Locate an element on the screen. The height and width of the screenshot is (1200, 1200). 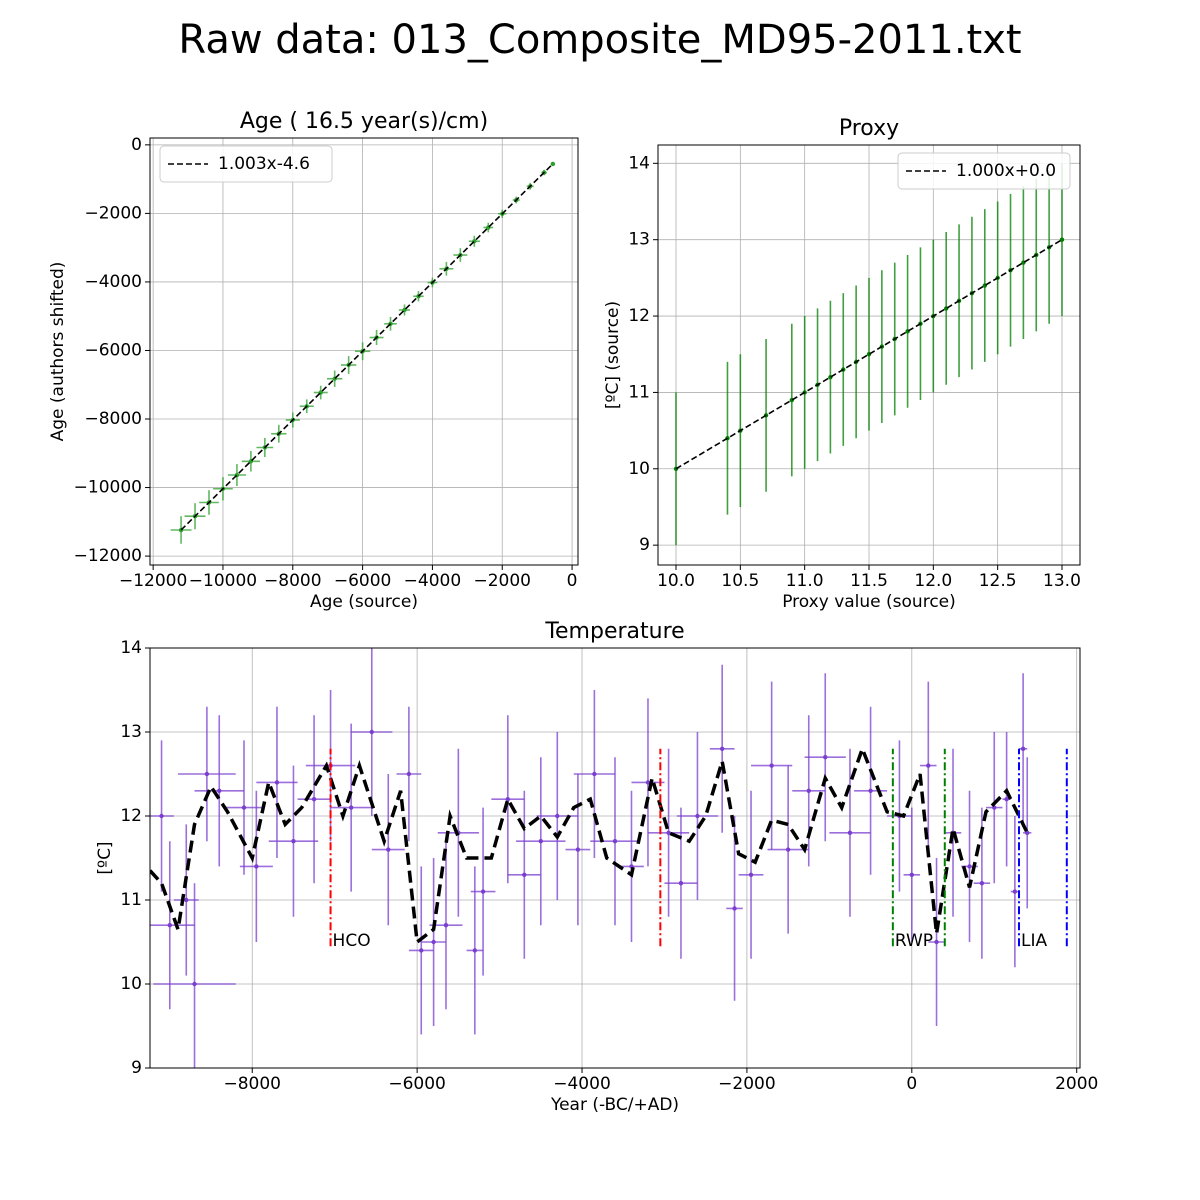
x-tick-label: −12000 is located at coordinates (153, 581).